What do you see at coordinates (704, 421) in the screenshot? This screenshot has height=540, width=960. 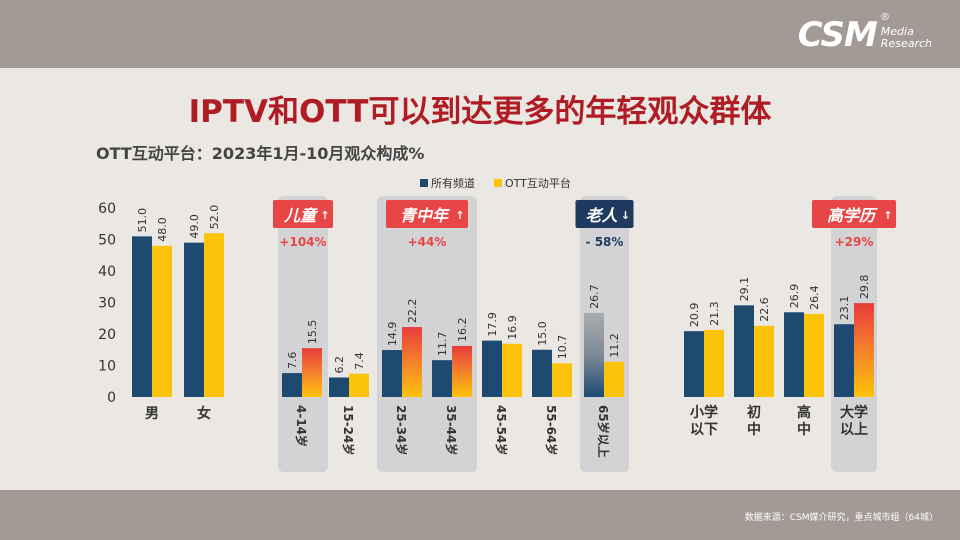 I see `category-label: 小学以下` at bounding box center [704, 421].